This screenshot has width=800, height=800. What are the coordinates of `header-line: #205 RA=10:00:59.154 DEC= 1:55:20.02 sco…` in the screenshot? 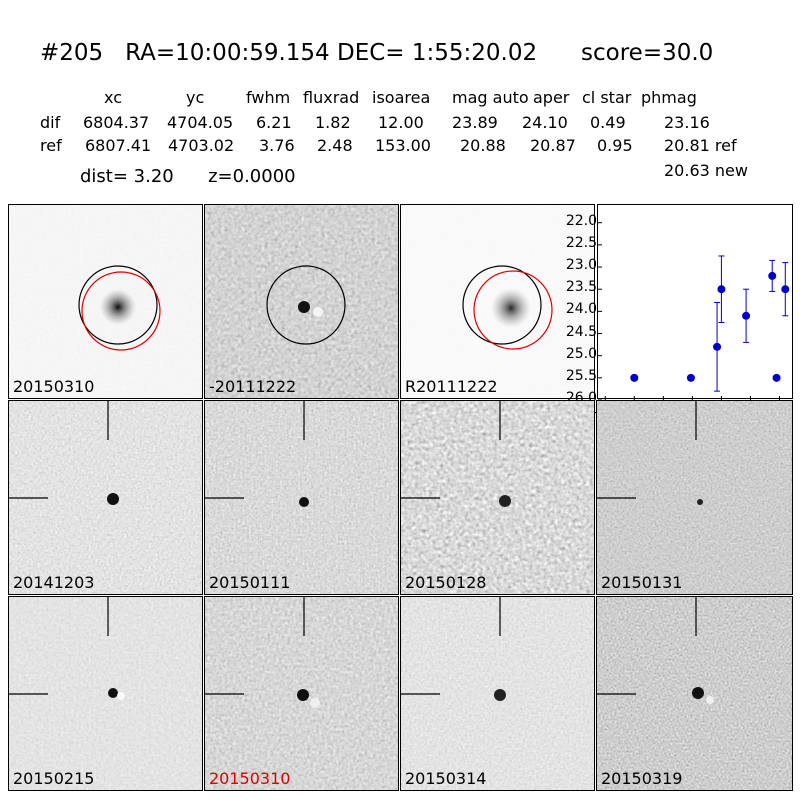 It's located at (376, 53).